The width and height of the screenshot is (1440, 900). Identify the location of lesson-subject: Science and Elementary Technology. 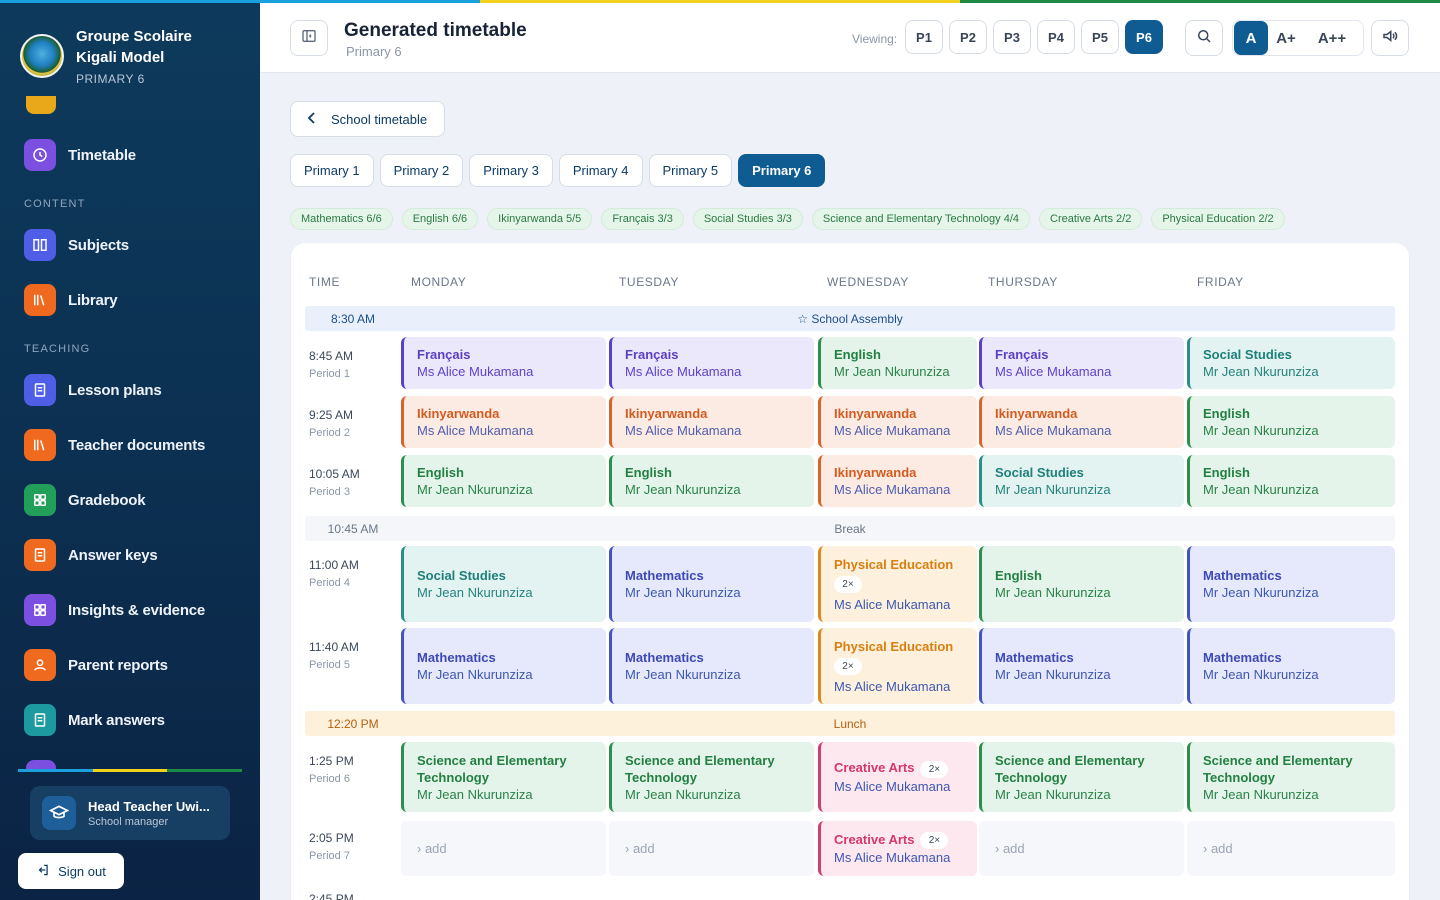
(700, 768).